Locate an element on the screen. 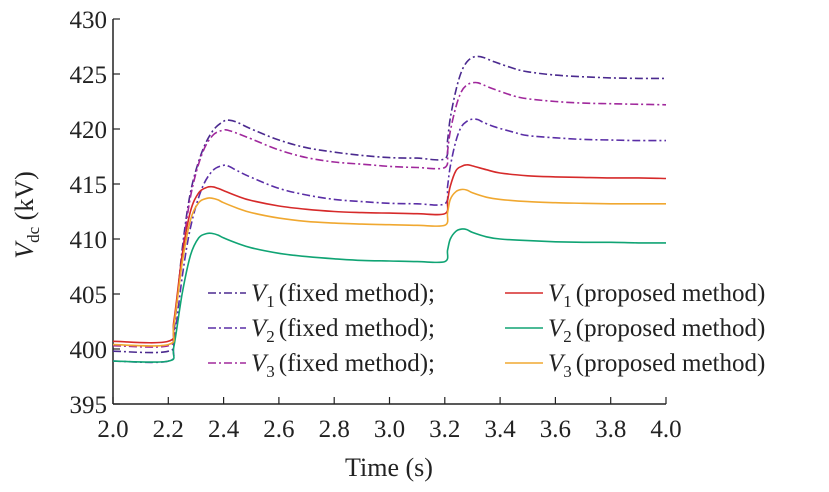 The width and height of the screenshot is (829, 492). x-tick-label: 2.8 is located at coordinates (334, 429).